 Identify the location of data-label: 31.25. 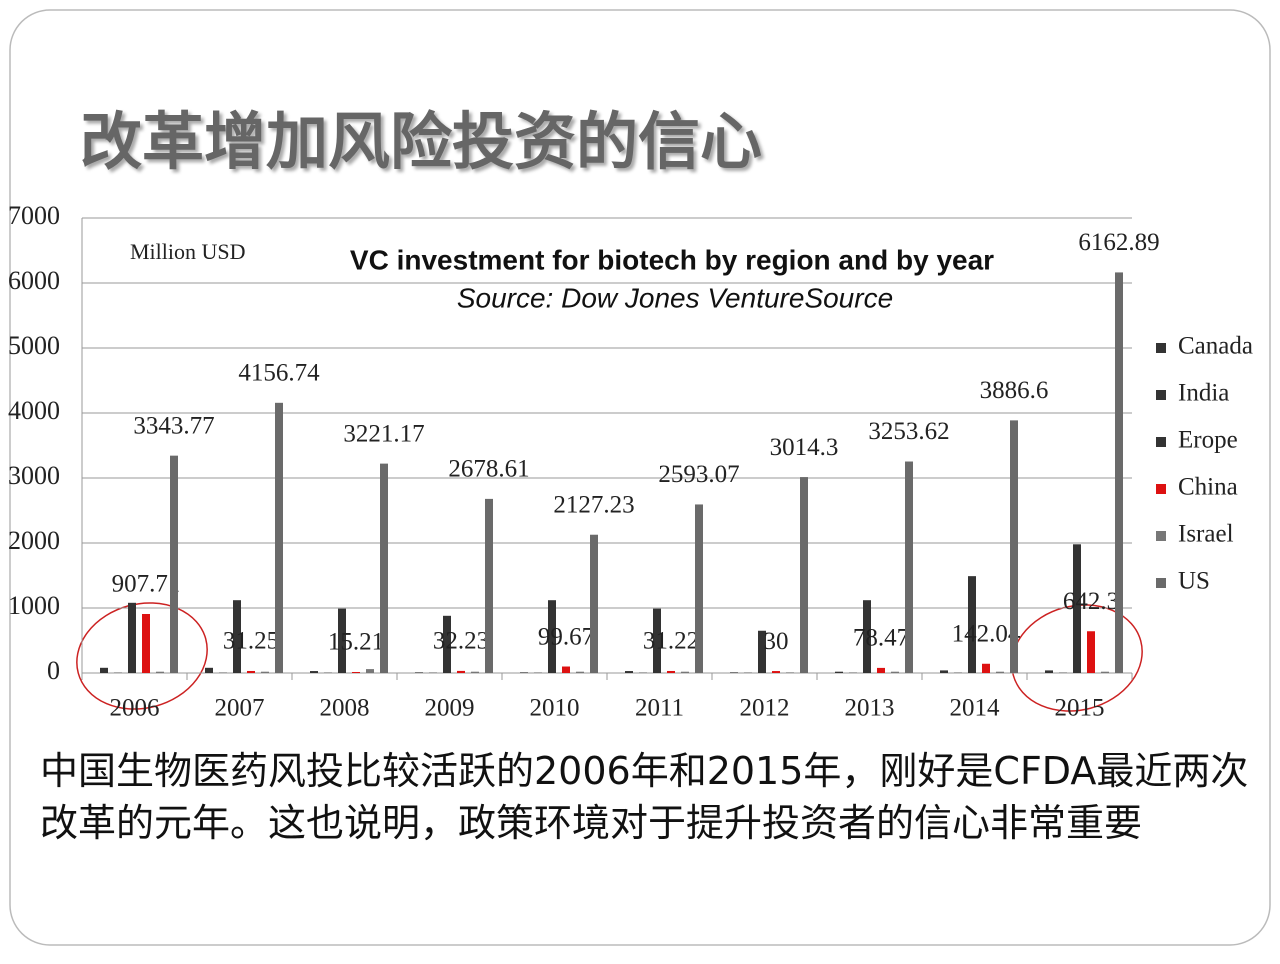
(251, 641).